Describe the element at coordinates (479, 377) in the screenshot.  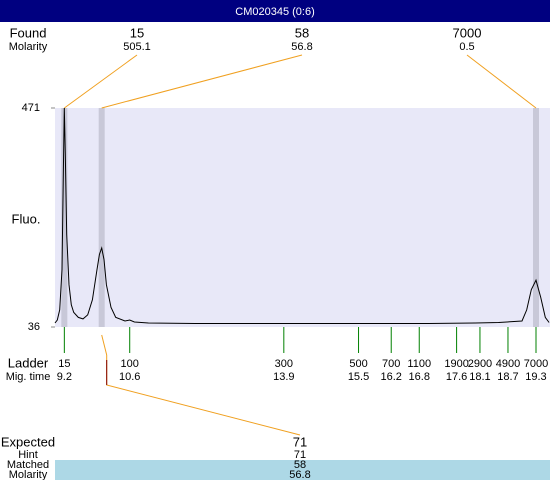
I see `ladder-time: 18.1` at that location.